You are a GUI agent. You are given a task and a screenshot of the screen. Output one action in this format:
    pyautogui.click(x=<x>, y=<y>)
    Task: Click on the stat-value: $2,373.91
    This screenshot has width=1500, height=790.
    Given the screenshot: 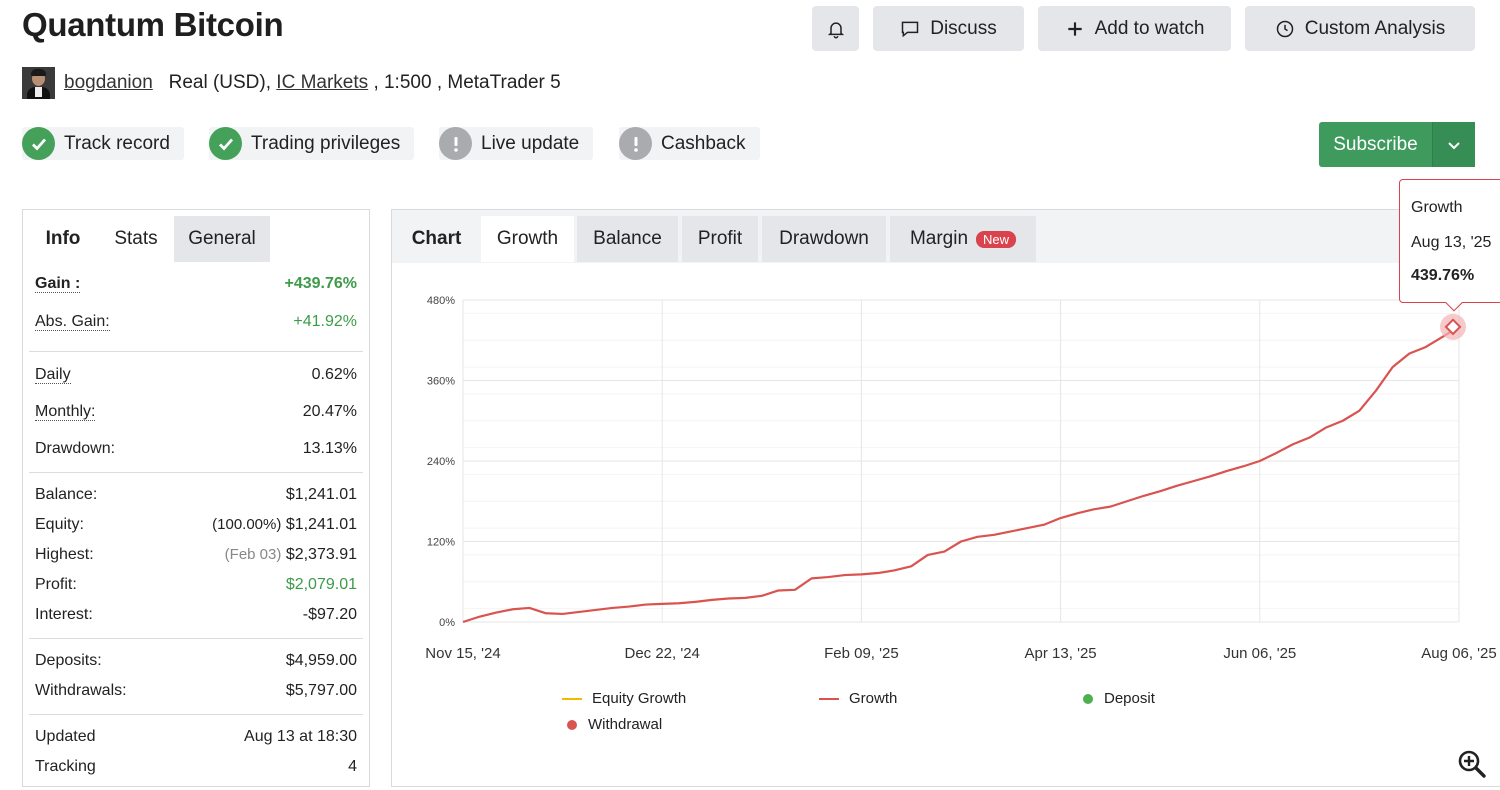 What is the action you would take?
    pyautogui.click(x=321, y=554)
    